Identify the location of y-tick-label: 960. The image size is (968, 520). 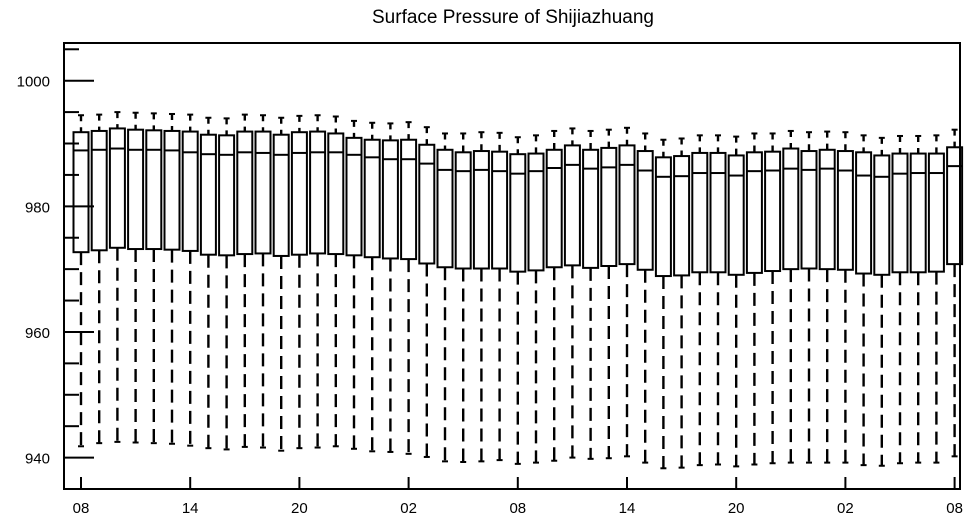
(37, 333).